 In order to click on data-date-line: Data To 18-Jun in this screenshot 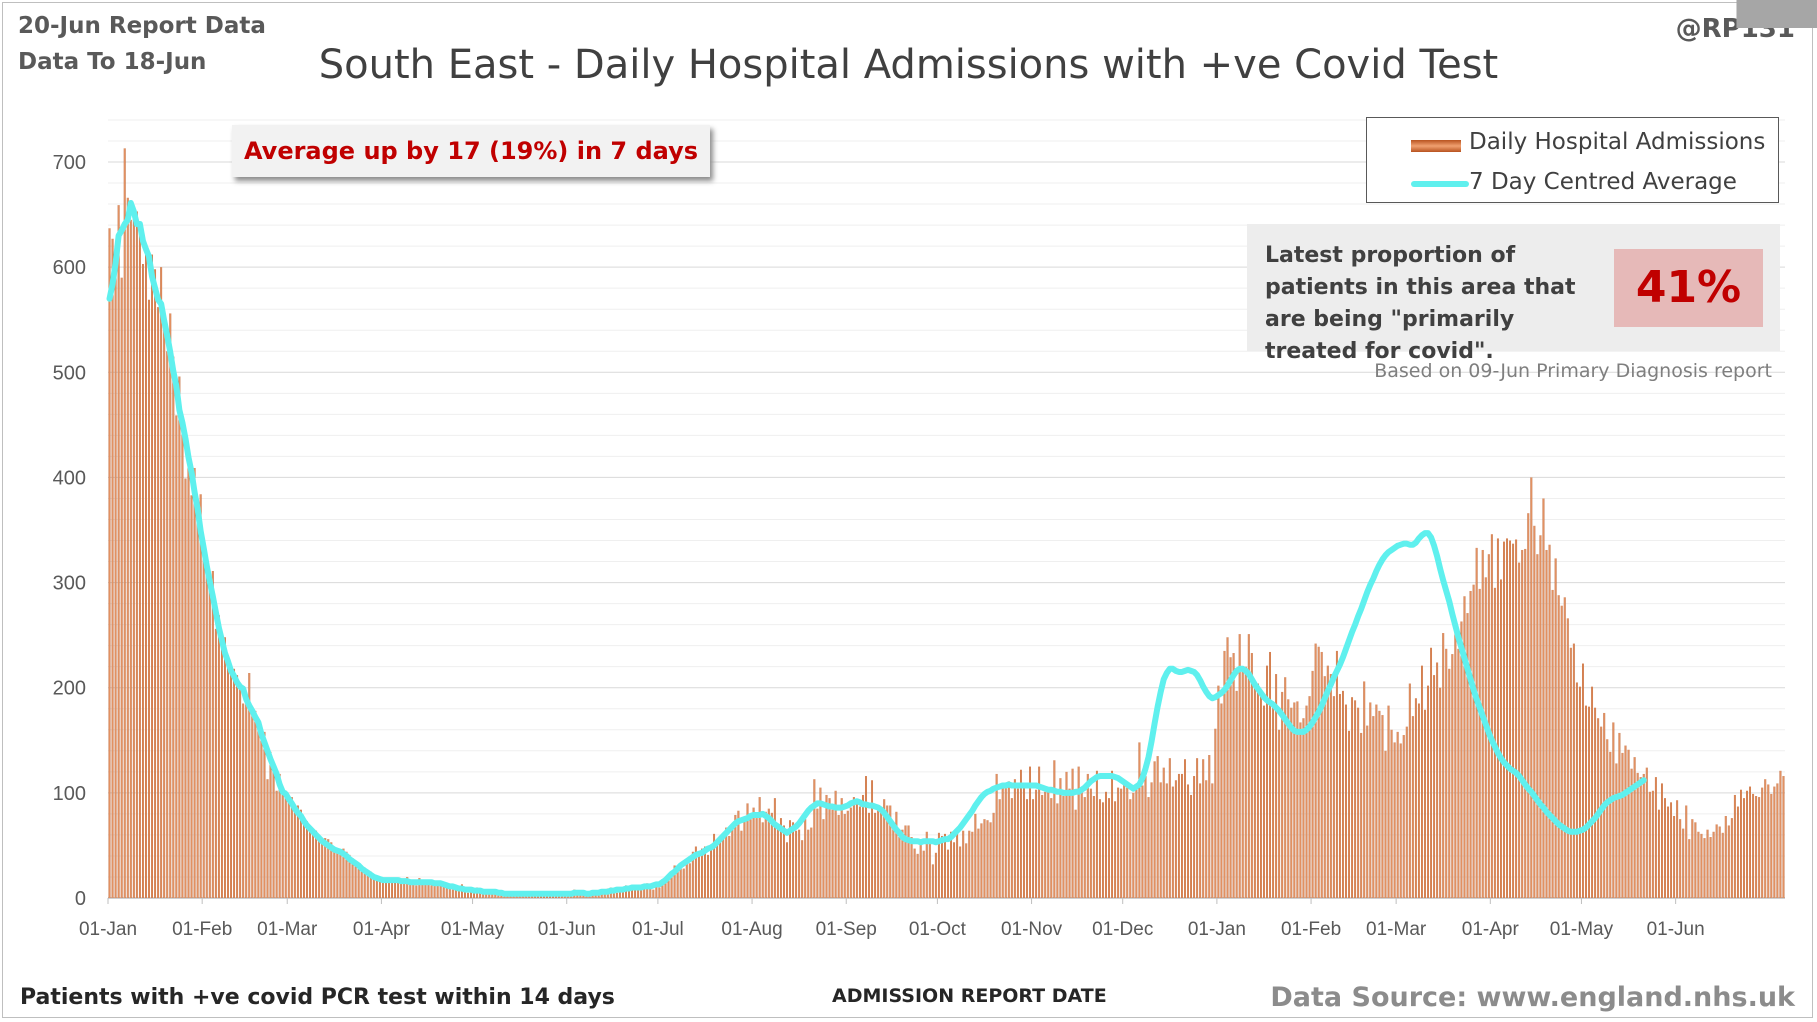, I will do `click(112, 62)`.